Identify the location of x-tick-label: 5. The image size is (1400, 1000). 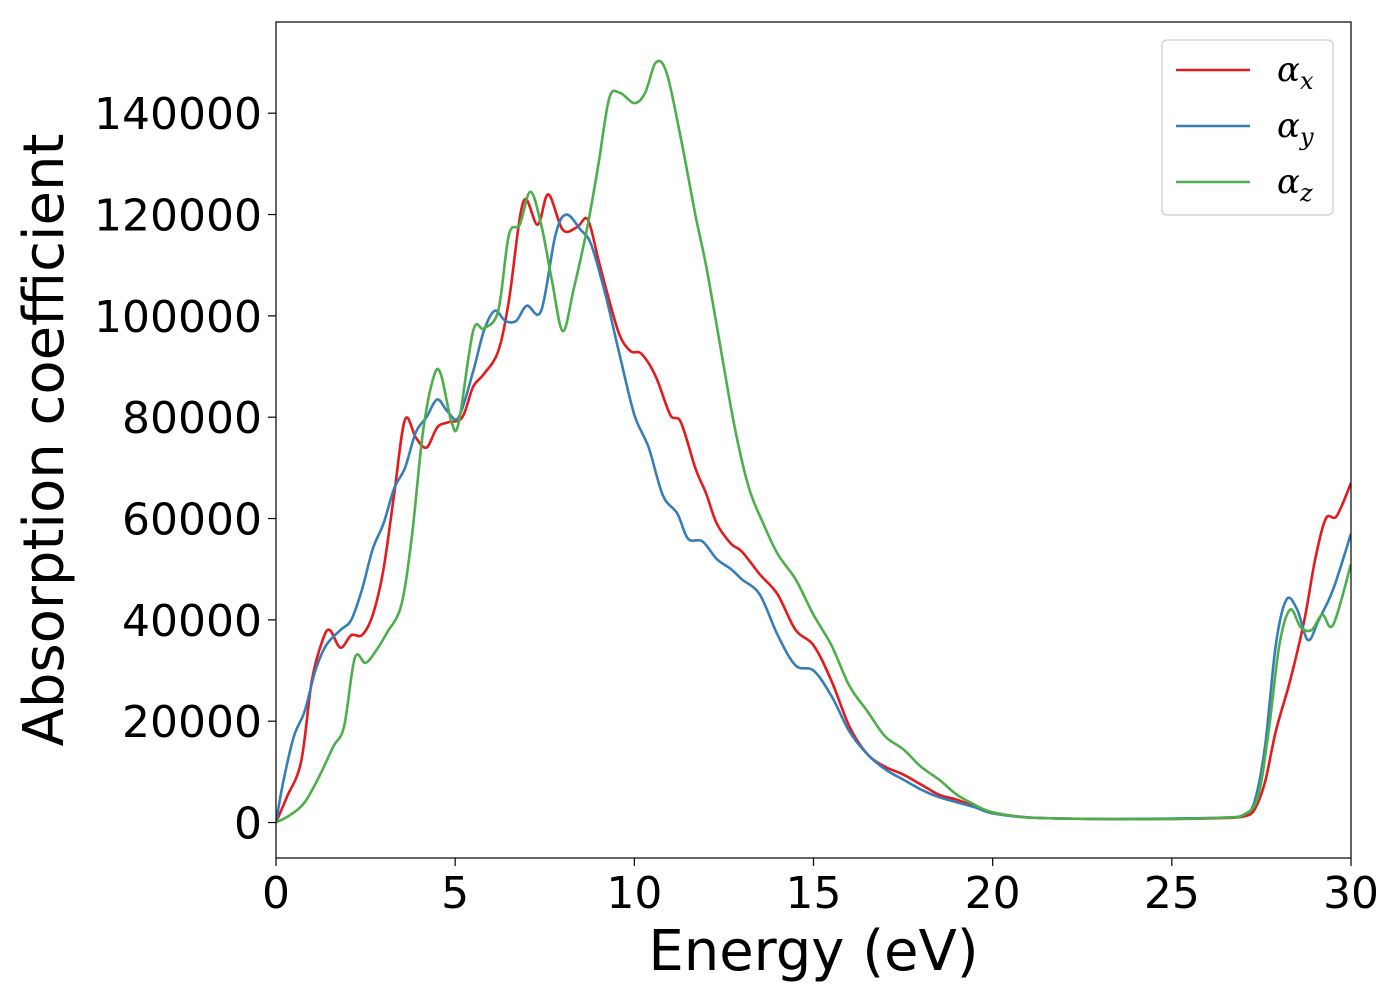
(455, 893).